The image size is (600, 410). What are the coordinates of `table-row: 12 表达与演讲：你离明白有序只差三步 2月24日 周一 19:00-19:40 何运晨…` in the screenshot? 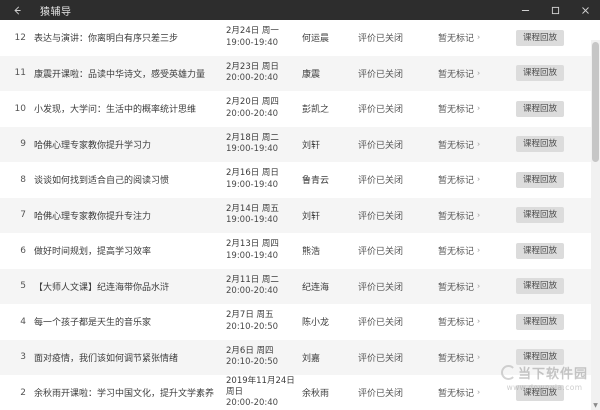 It's located at (300, 38).